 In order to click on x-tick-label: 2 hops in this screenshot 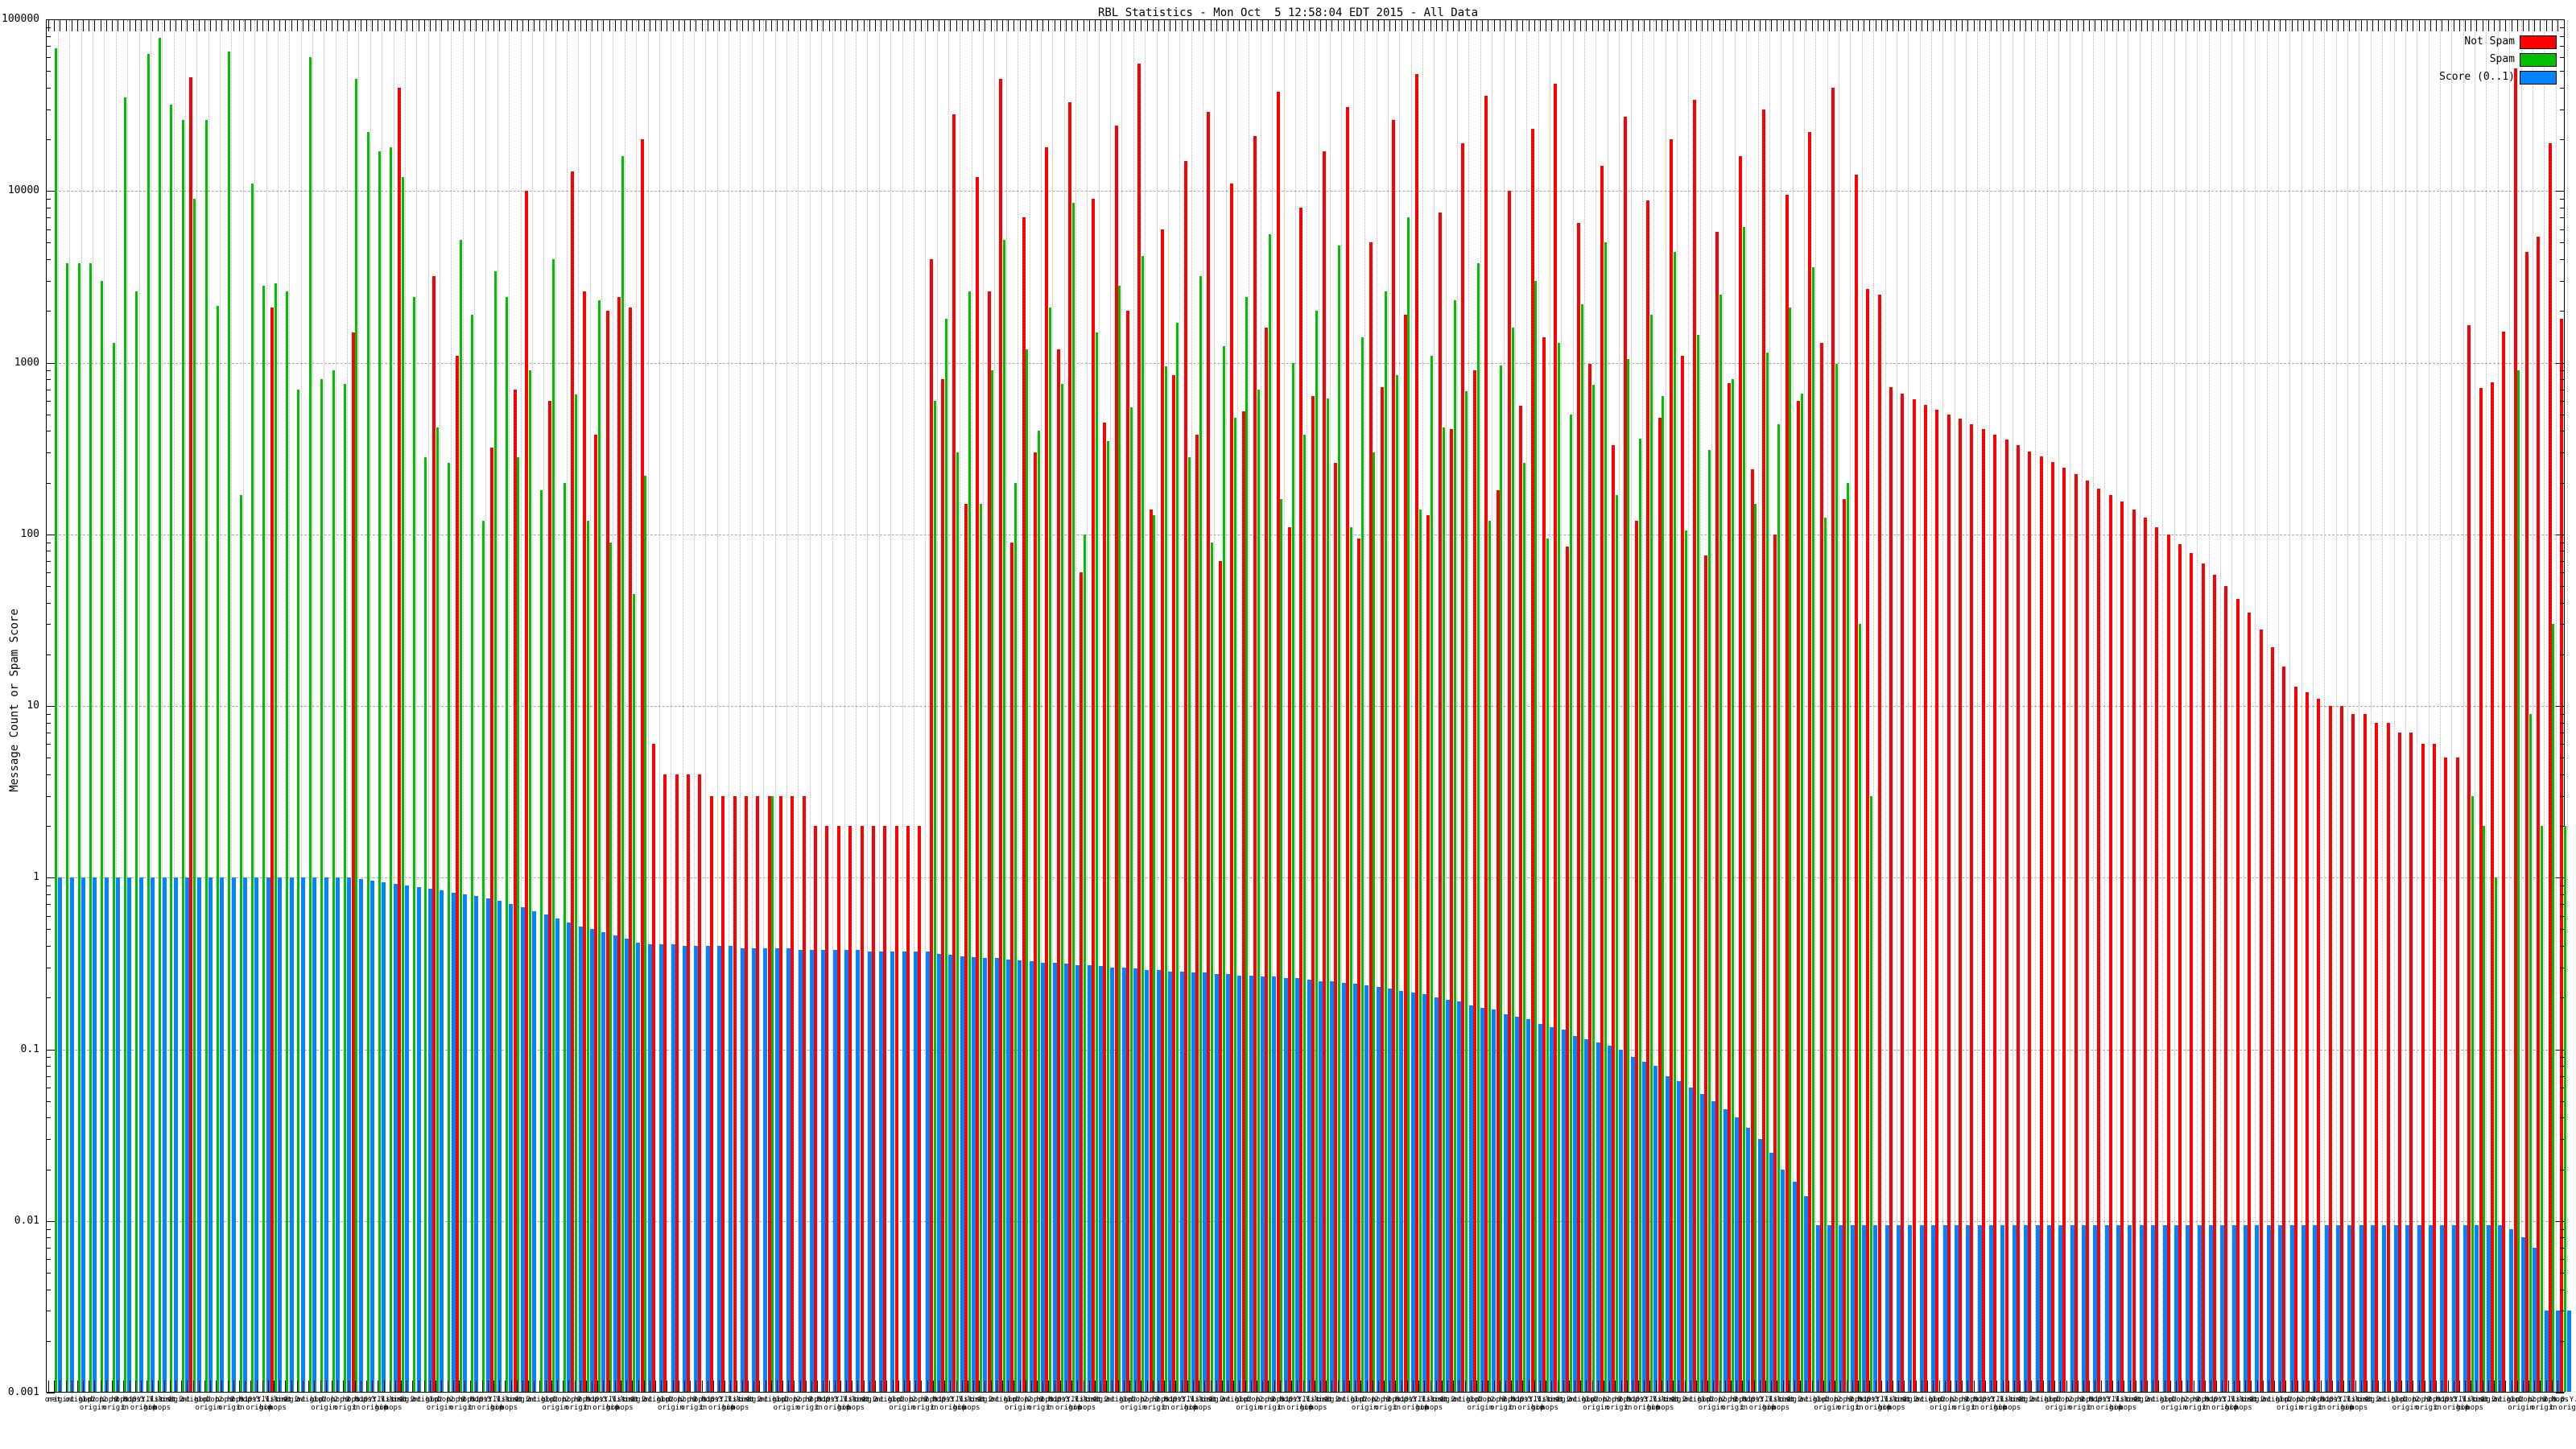, I will do `click(219, 1400)`.